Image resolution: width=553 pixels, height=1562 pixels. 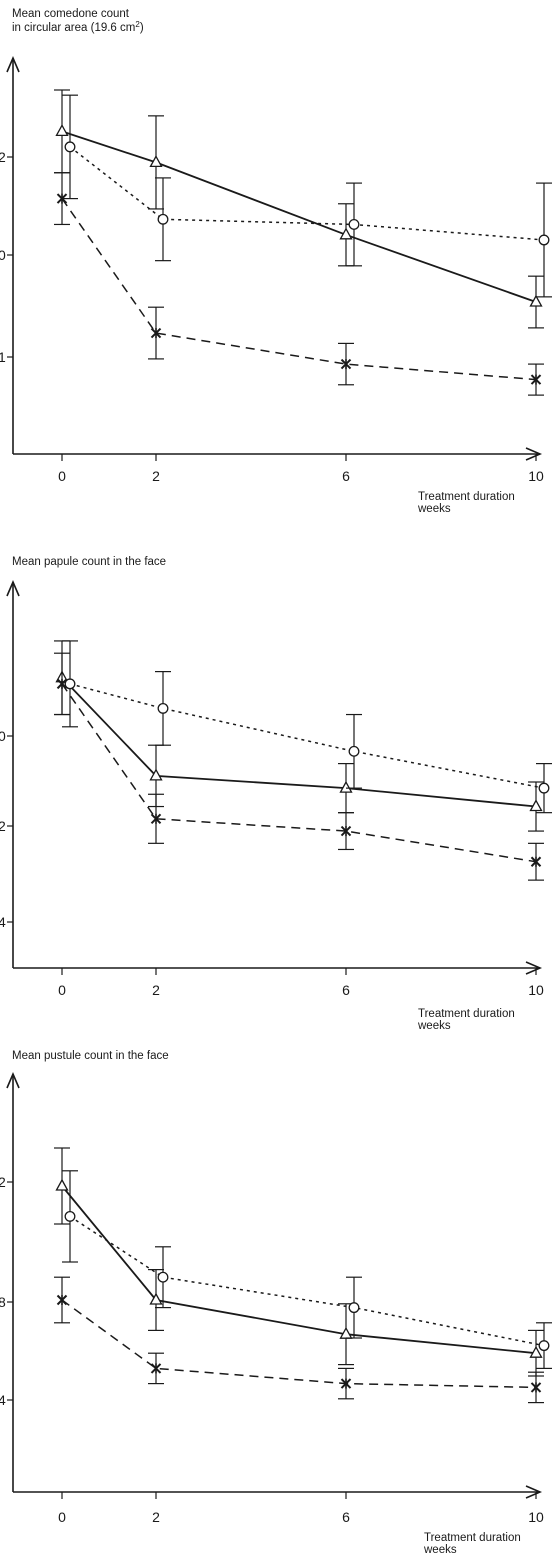 I want to click on y-tick-label: 1, so click(x=3, y=357).